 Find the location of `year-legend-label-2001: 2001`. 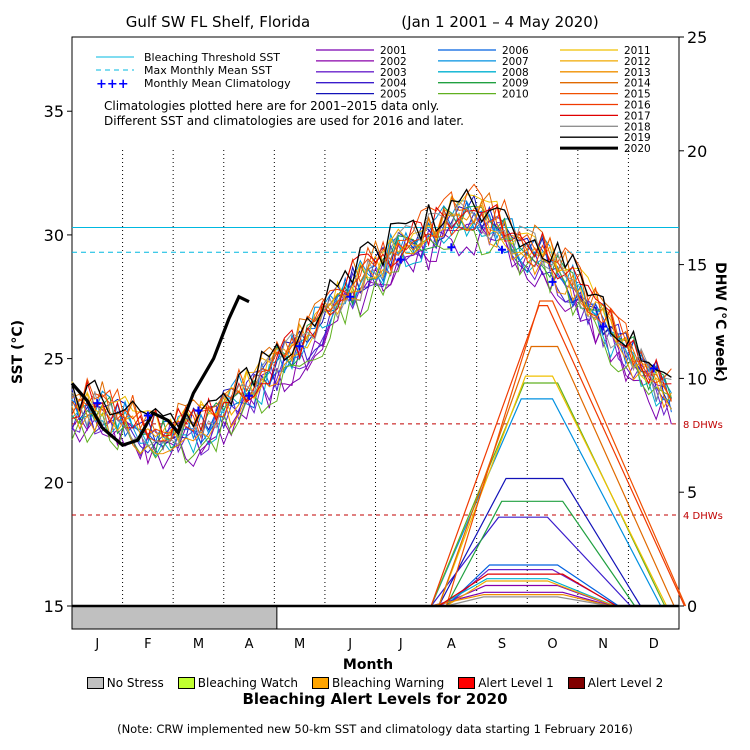

year-legend-label-2001: 2001 is located at coordinates (393, 51).